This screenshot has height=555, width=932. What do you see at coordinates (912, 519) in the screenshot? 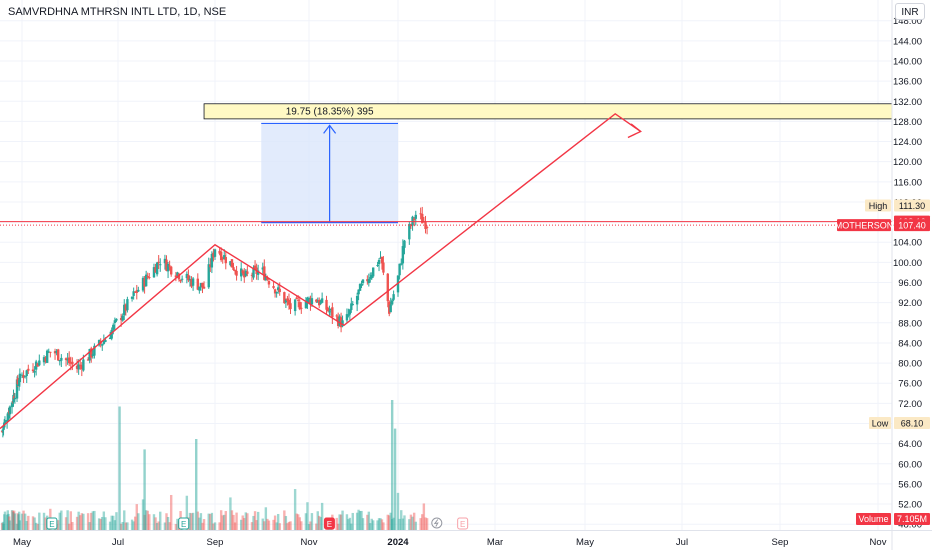
I see `volume-label-value: 7.105M` at bounding box center [912, 519].